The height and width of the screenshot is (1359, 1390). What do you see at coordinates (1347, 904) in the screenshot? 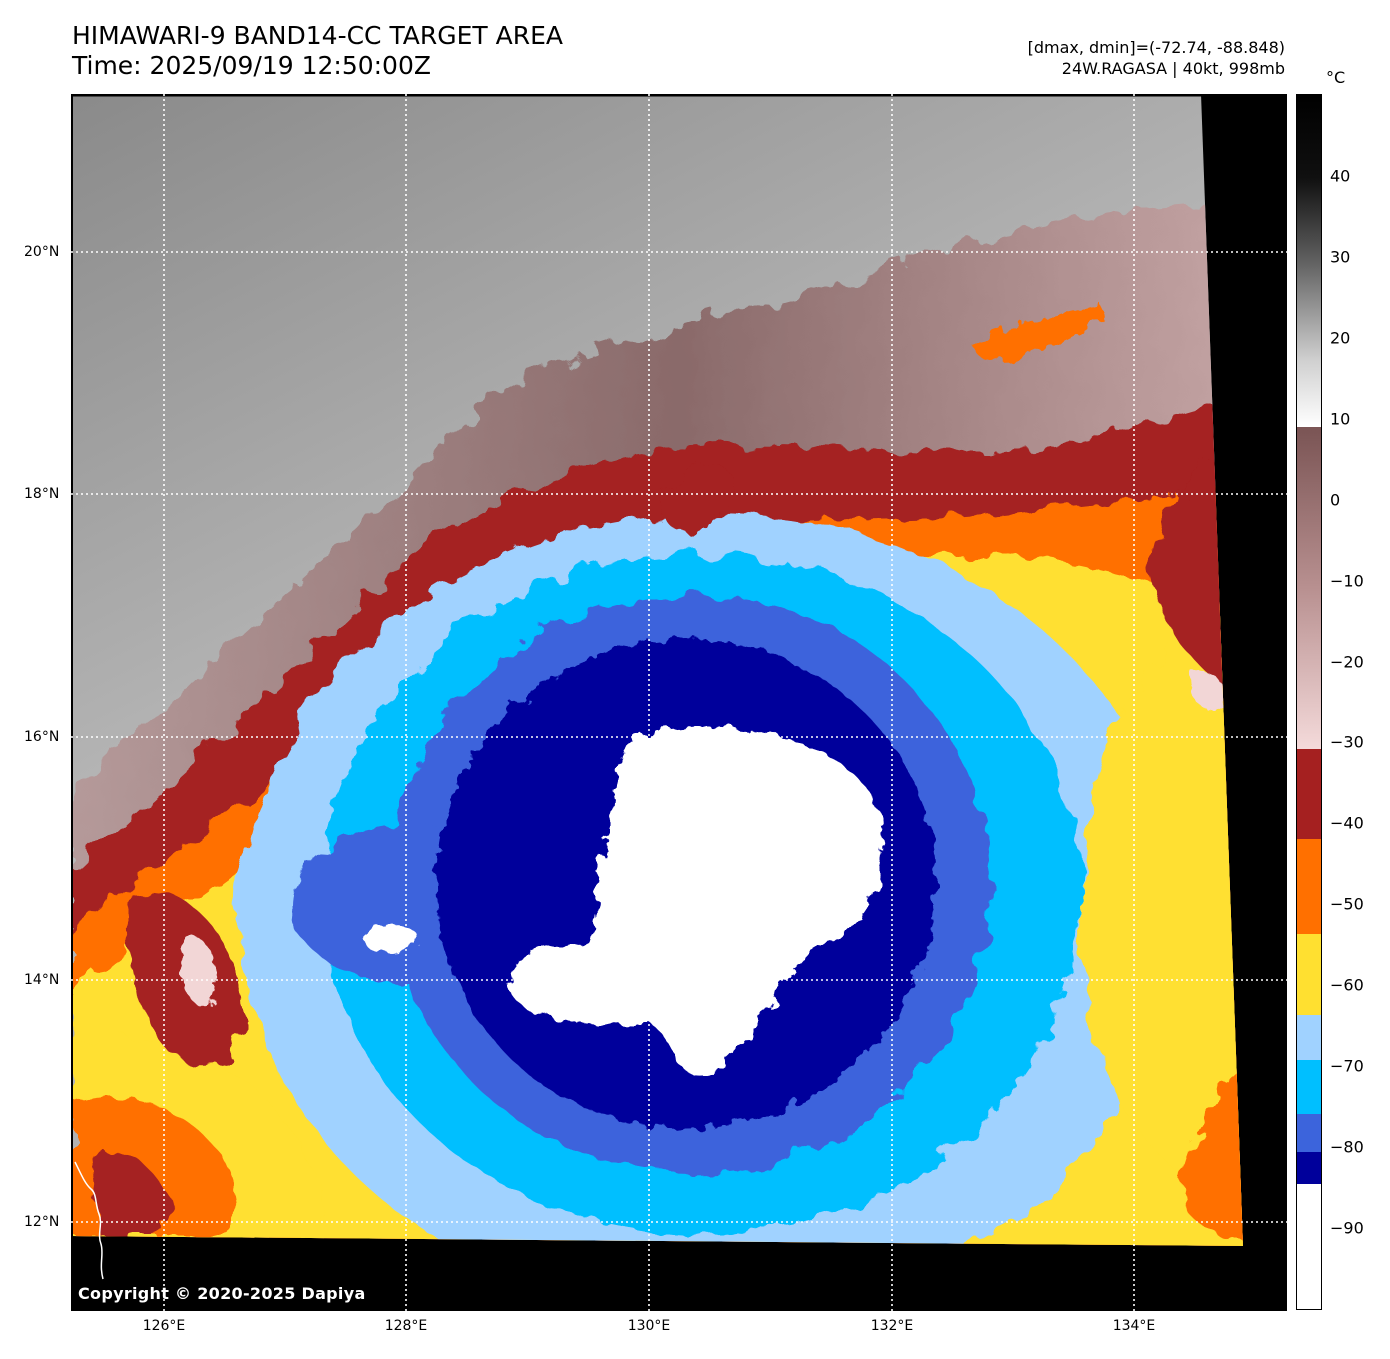
I see `colorbar-tick-label: −50` at bounding box center [1347, 904].